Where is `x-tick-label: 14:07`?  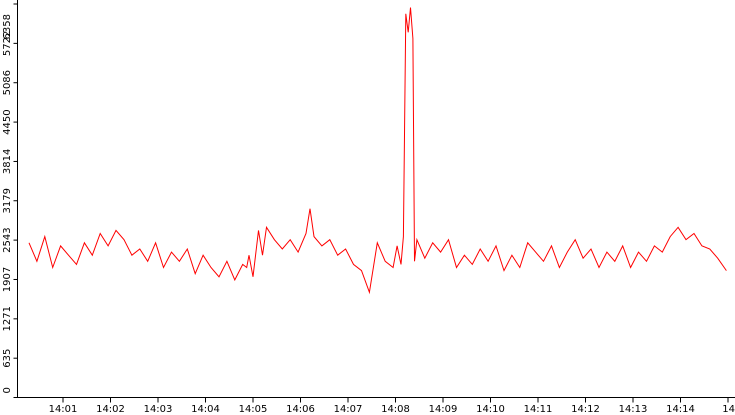
x-tick-label: 14:07 is located at coordinates (348, 409).